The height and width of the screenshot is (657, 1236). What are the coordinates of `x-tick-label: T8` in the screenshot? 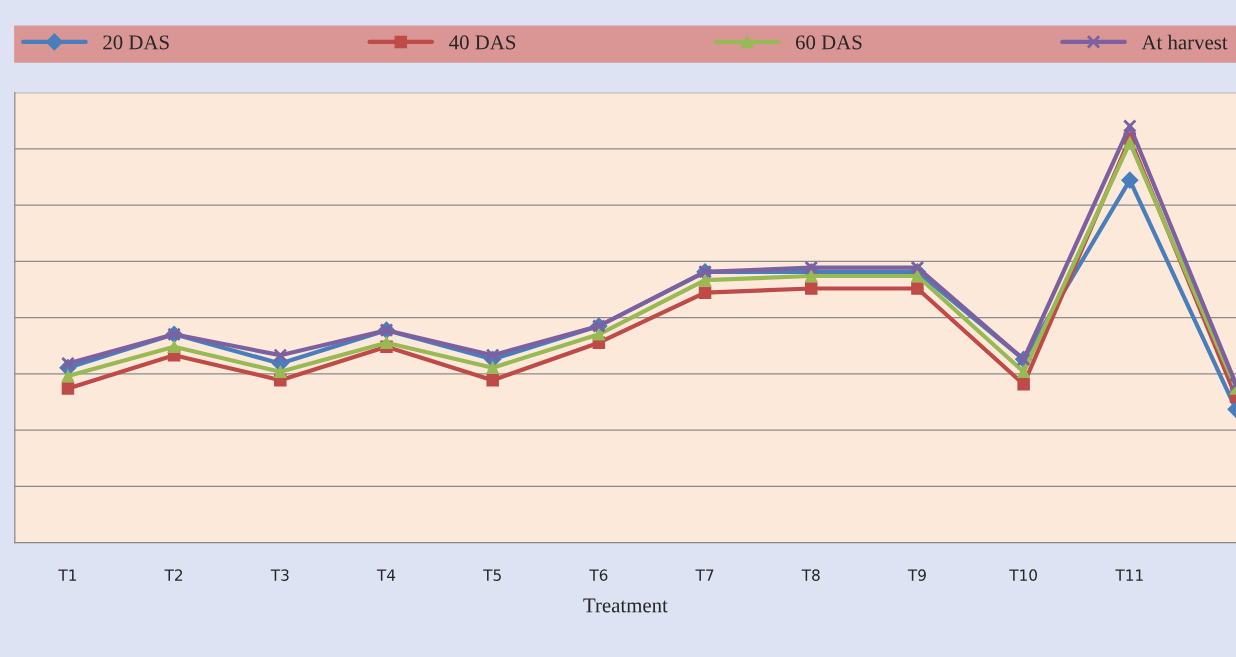 It's located at (810, 575).